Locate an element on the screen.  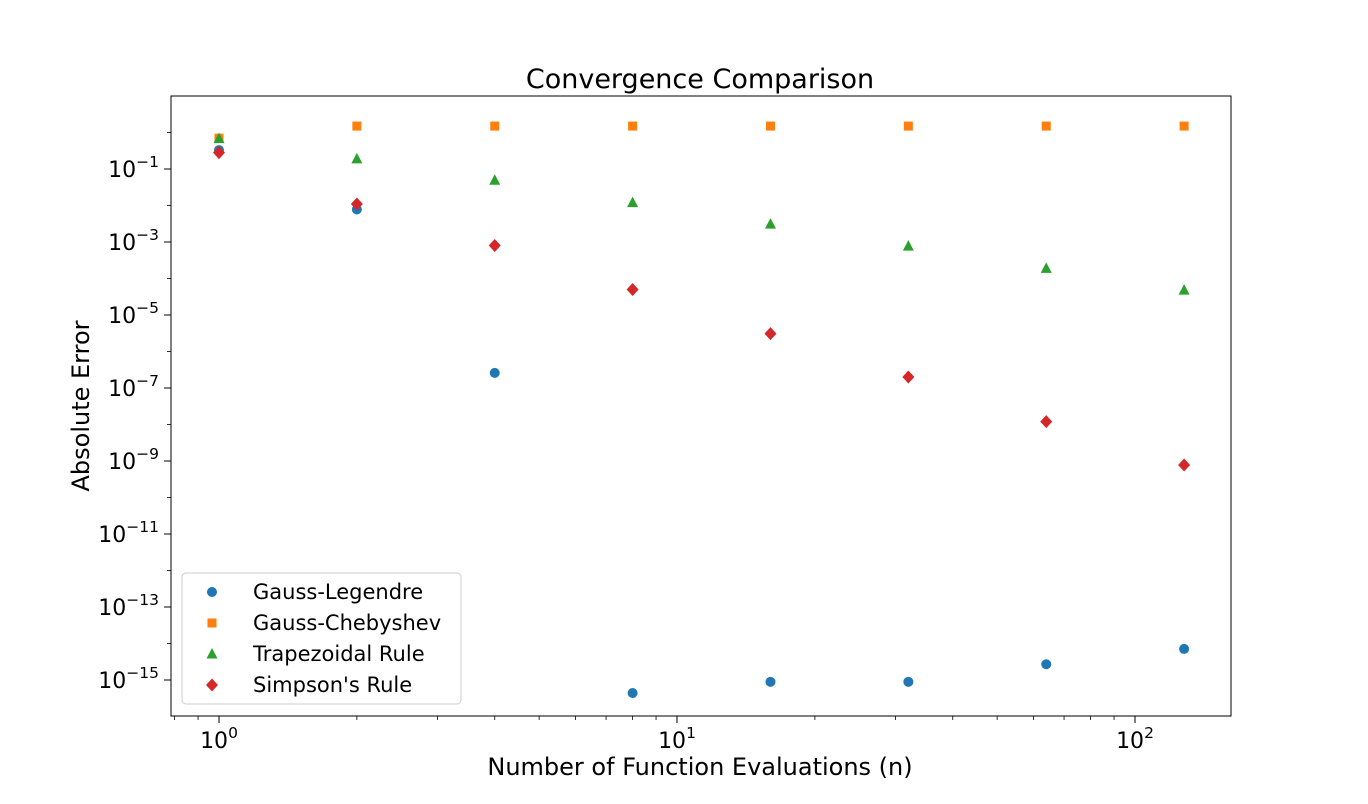
legend-item: Simpson's Rule is located at coordinates (309, 685).